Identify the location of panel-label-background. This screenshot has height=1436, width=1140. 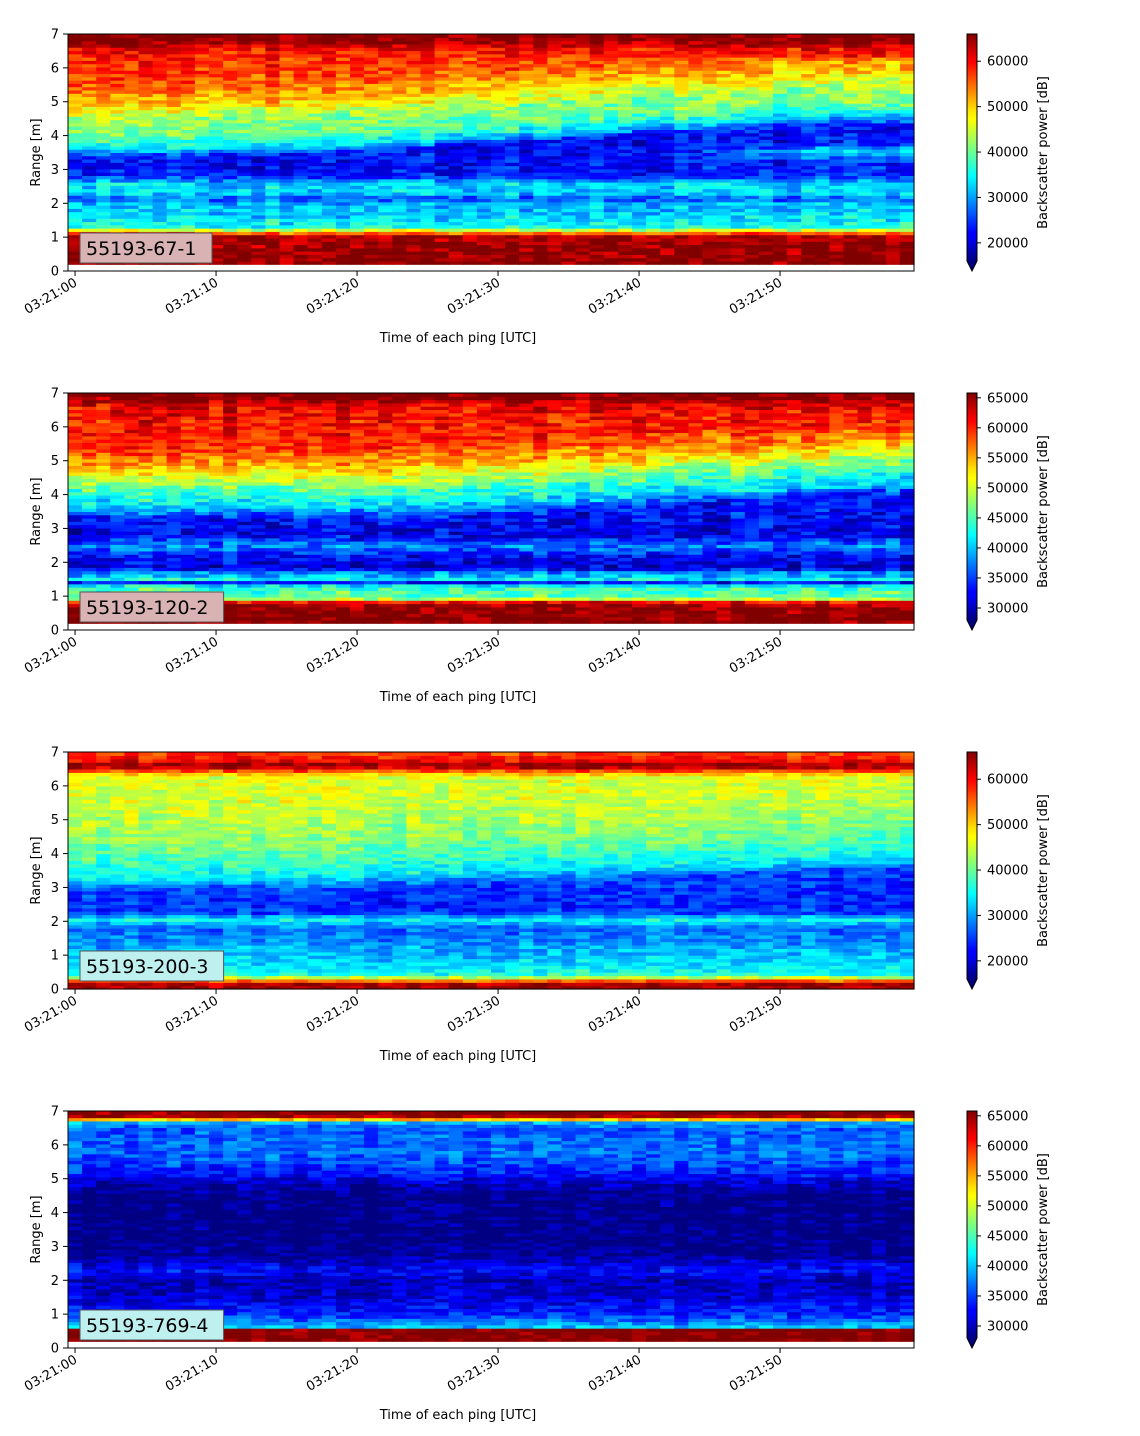
(146, 248).